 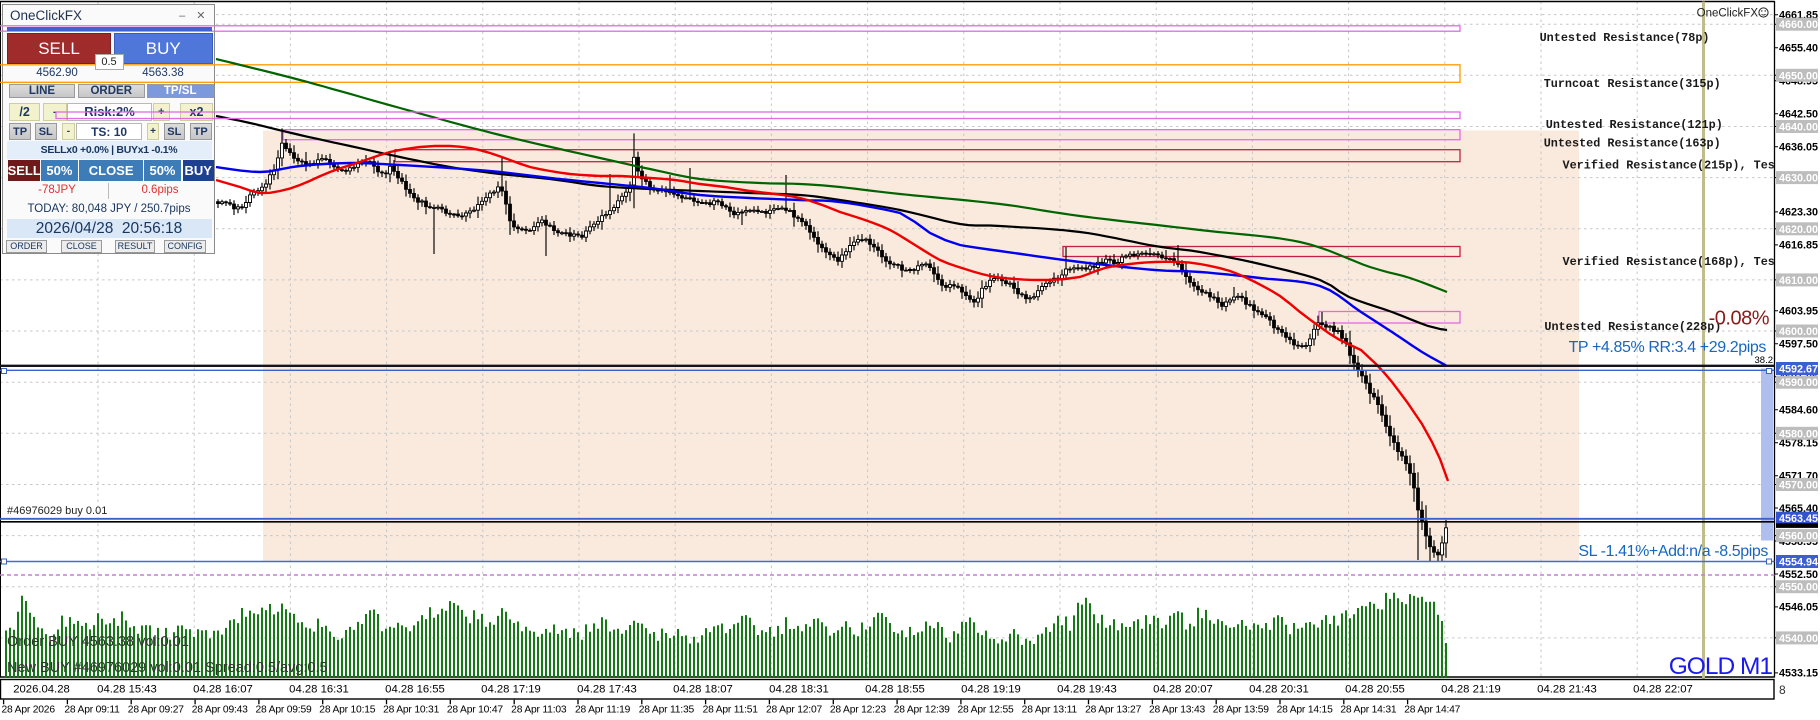 I want to click on svg-text: 28 Apr 11:51, so click(x=731, y=710).